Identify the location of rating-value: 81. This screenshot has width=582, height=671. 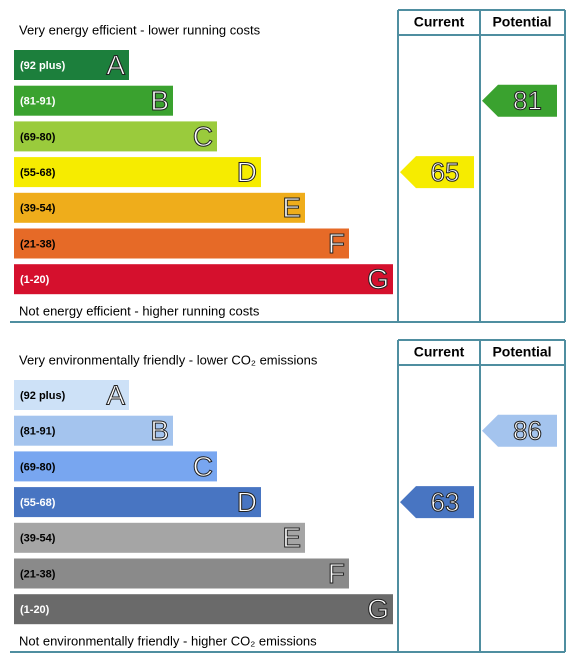
(527, 101).